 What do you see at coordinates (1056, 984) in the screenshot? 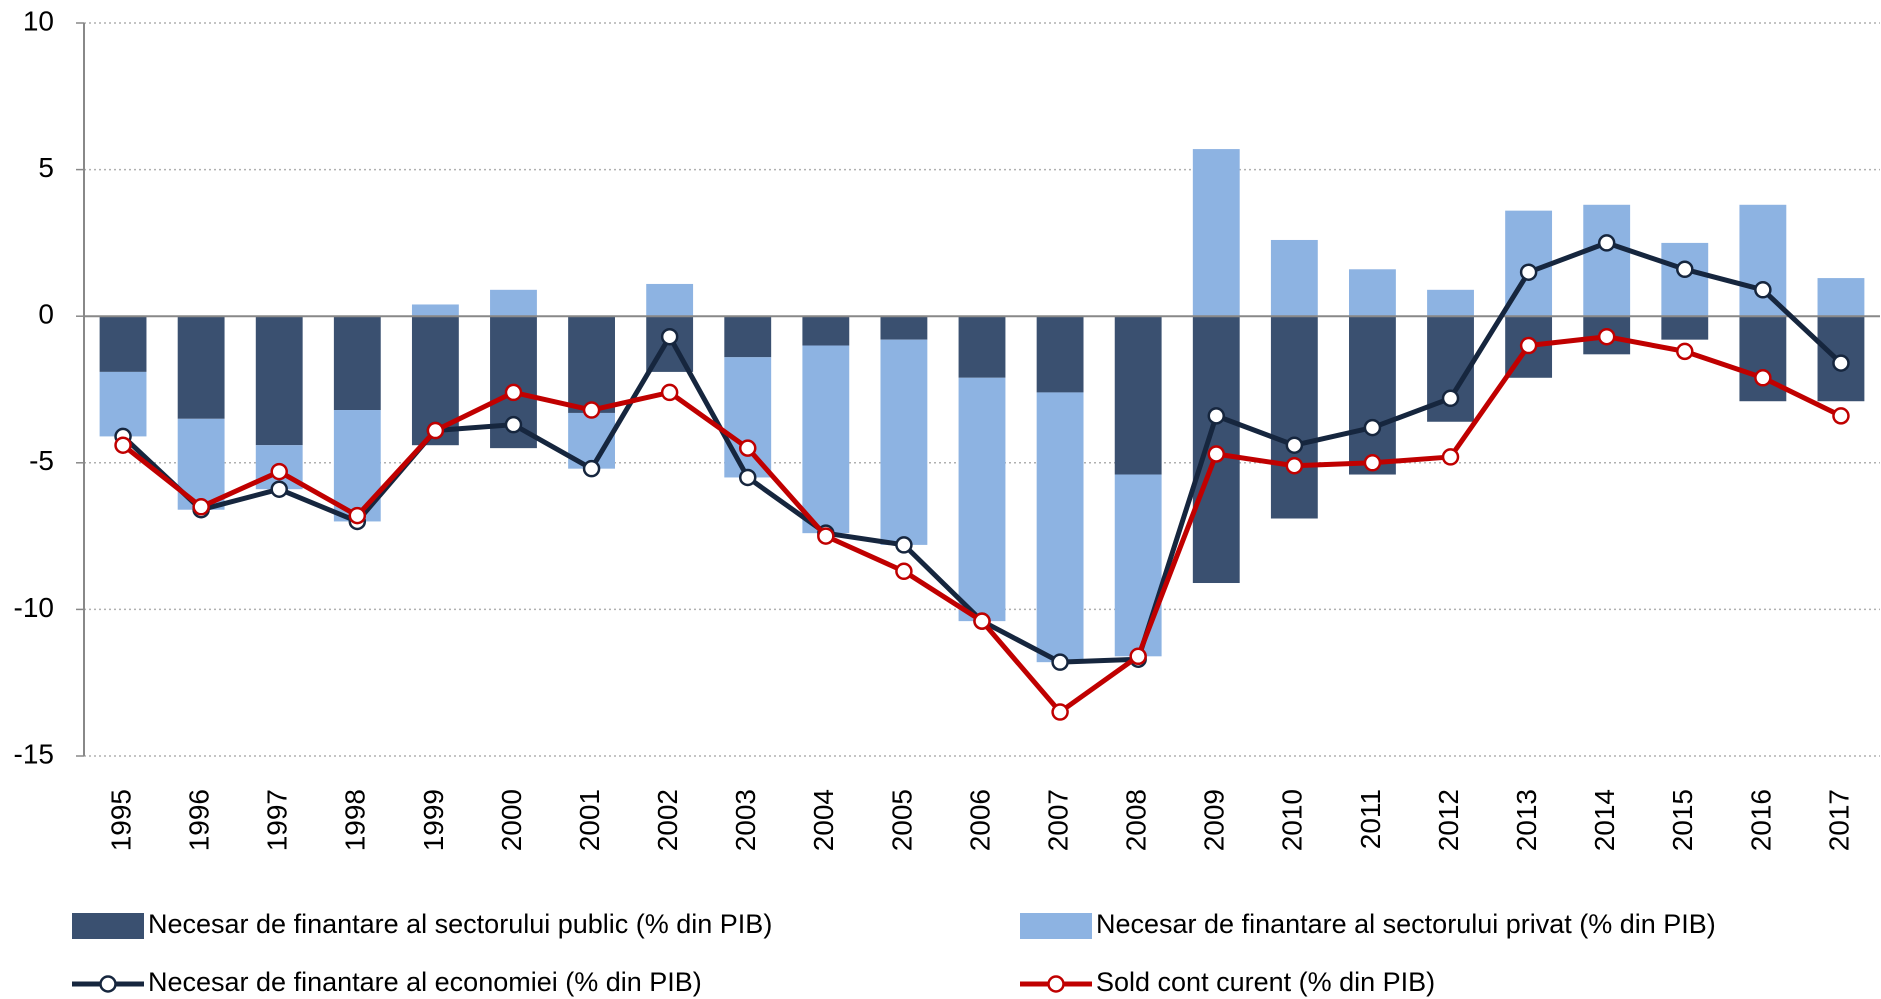
I see `legend-marker` at bounding box center [1056, 984].